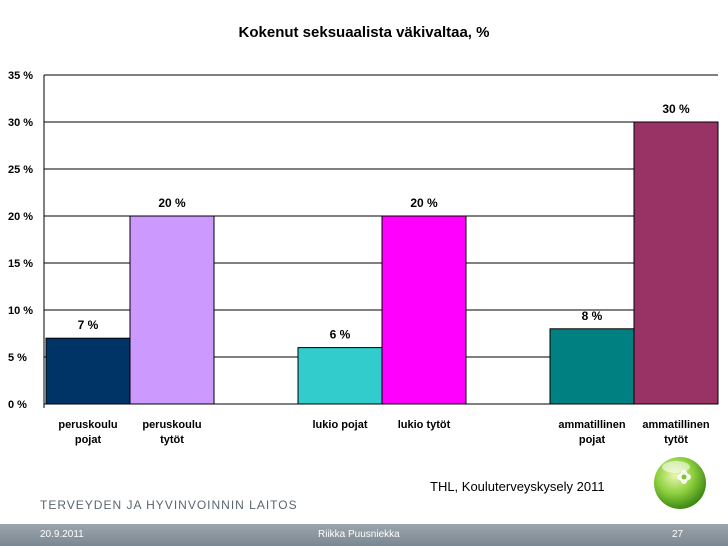 This screenshot has height=546, width=728. I want to click on y-tick-label: 15 %, so click(20, 264).